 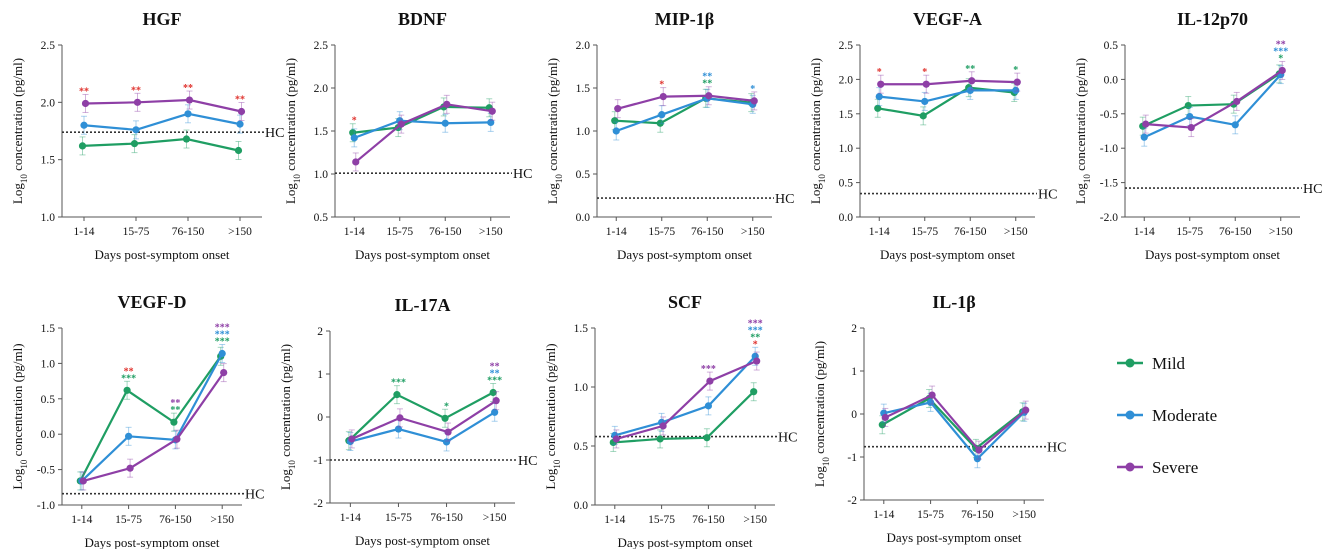 I want to click on hc-label: HC, so click(x=787, y=438).